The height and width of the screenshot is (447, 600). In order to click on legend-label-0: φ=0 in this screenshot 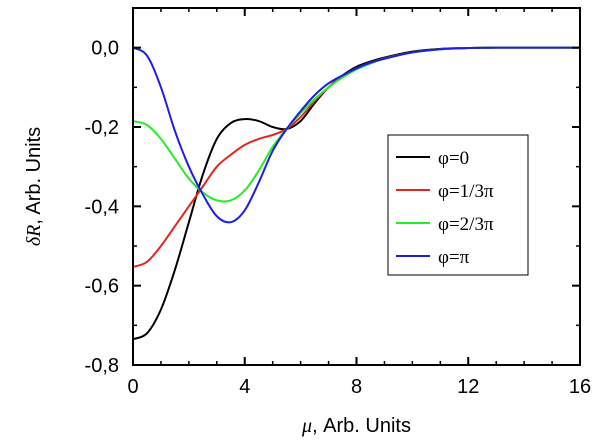, I will do `click(453, 158)`.